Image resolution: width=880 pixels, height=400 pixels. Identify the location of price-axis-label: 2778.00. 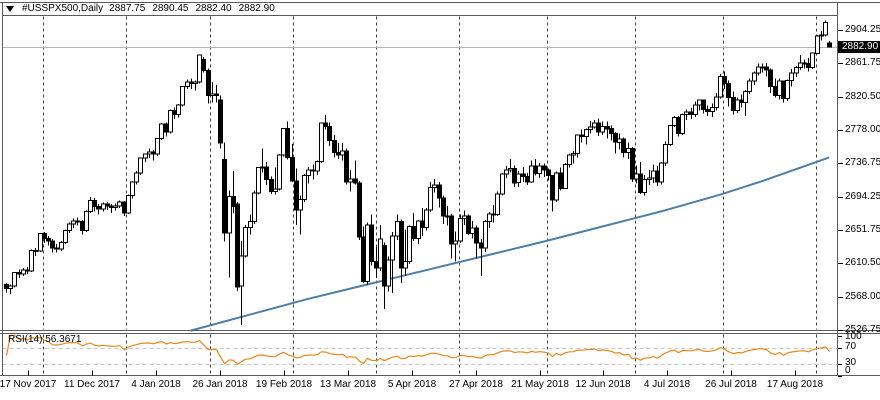
(862, 129).